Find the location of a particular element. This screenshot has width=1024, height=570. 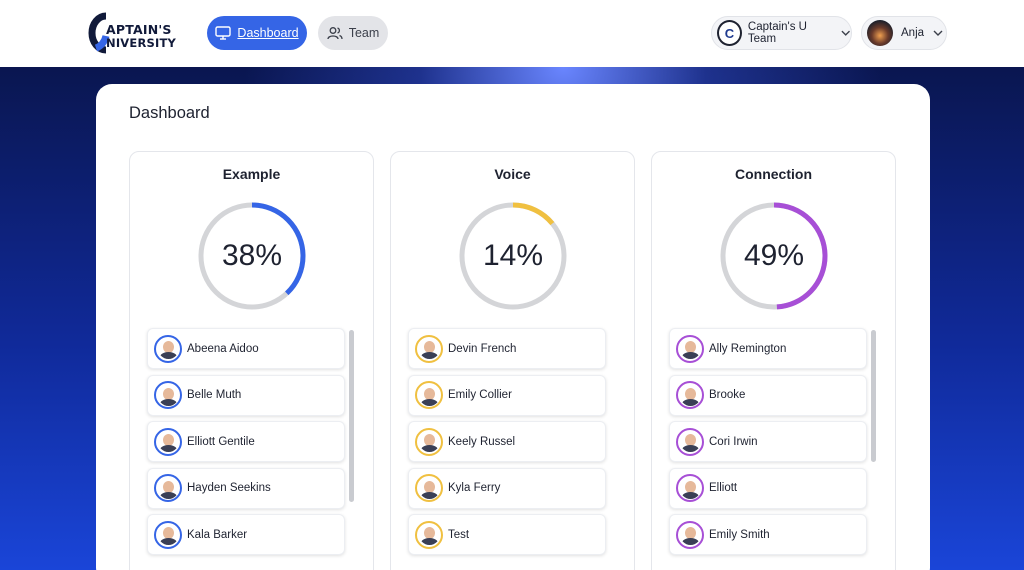

member-list-item: Belle Muth is located at coordinates (246, 395).